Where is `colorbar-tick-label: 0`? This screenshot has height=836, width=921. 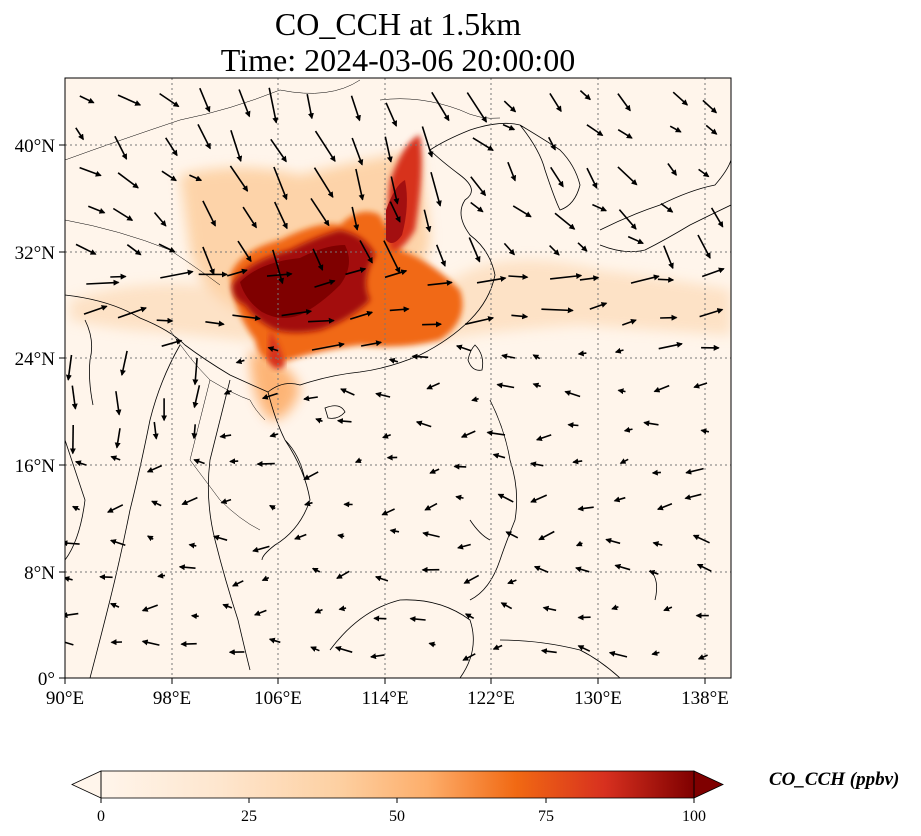 colorbar-tick-label: 0 is located at coordinates (101, 816).